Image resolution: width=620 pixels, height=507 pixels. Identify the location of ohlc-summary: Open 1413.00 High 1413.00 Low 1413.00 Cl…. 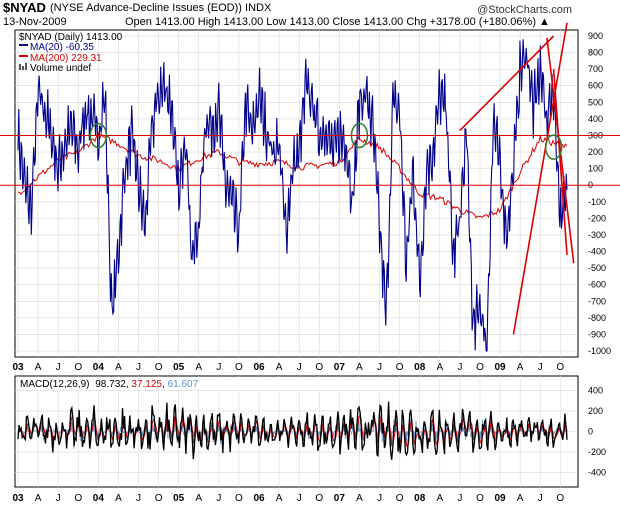
(337, 22).